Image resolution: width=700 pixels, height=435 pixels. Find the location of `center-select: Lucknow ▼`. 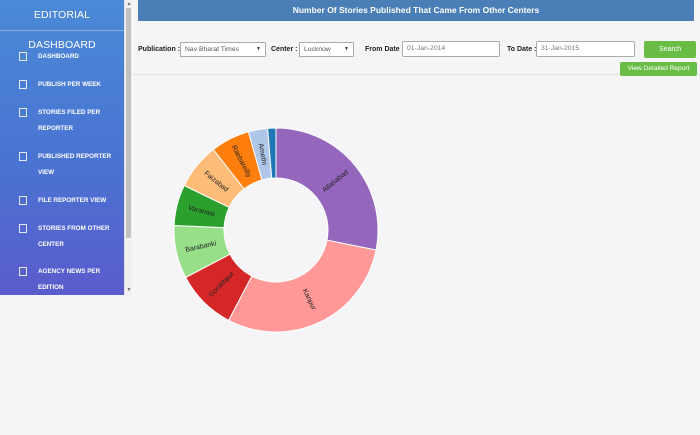

center-select: Lucknow ▼ is located at coordinates (326, 49).